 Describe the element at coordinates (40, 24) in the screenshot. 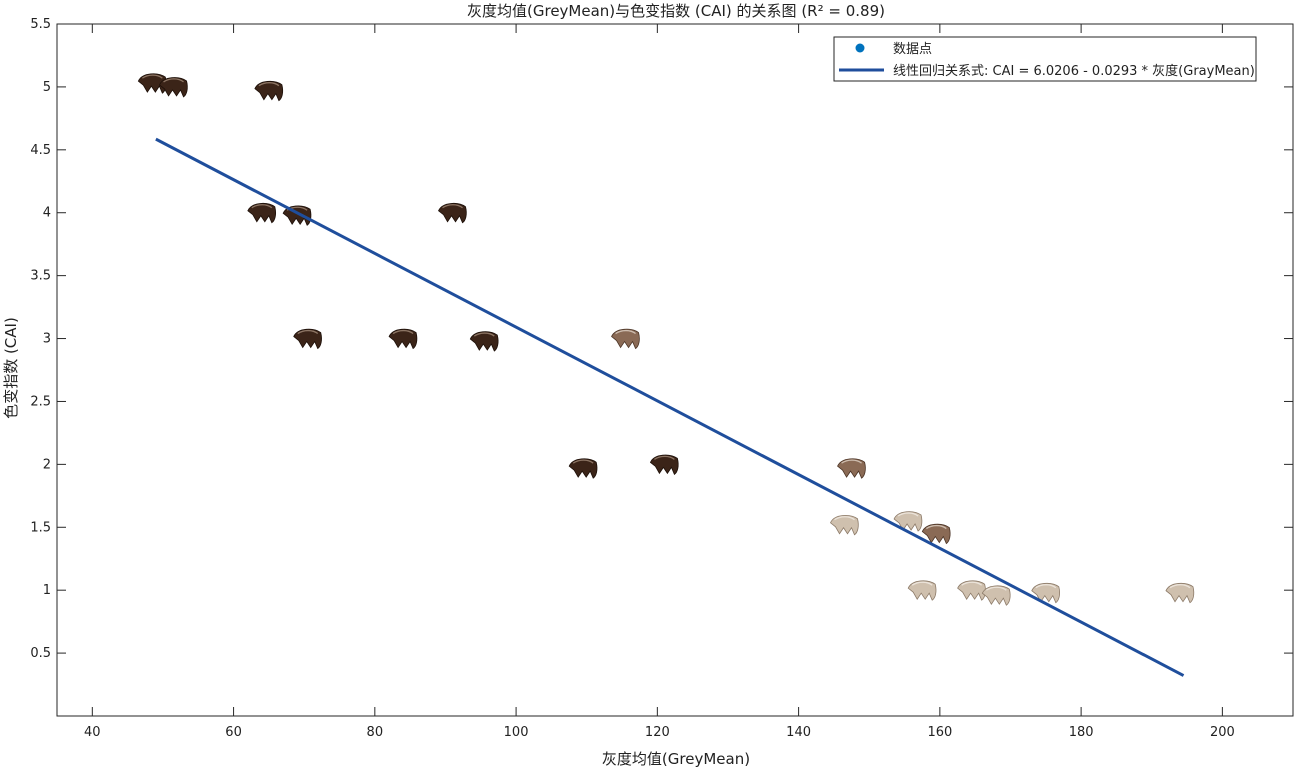

I see `y-tick-label: 5.5` at that location.